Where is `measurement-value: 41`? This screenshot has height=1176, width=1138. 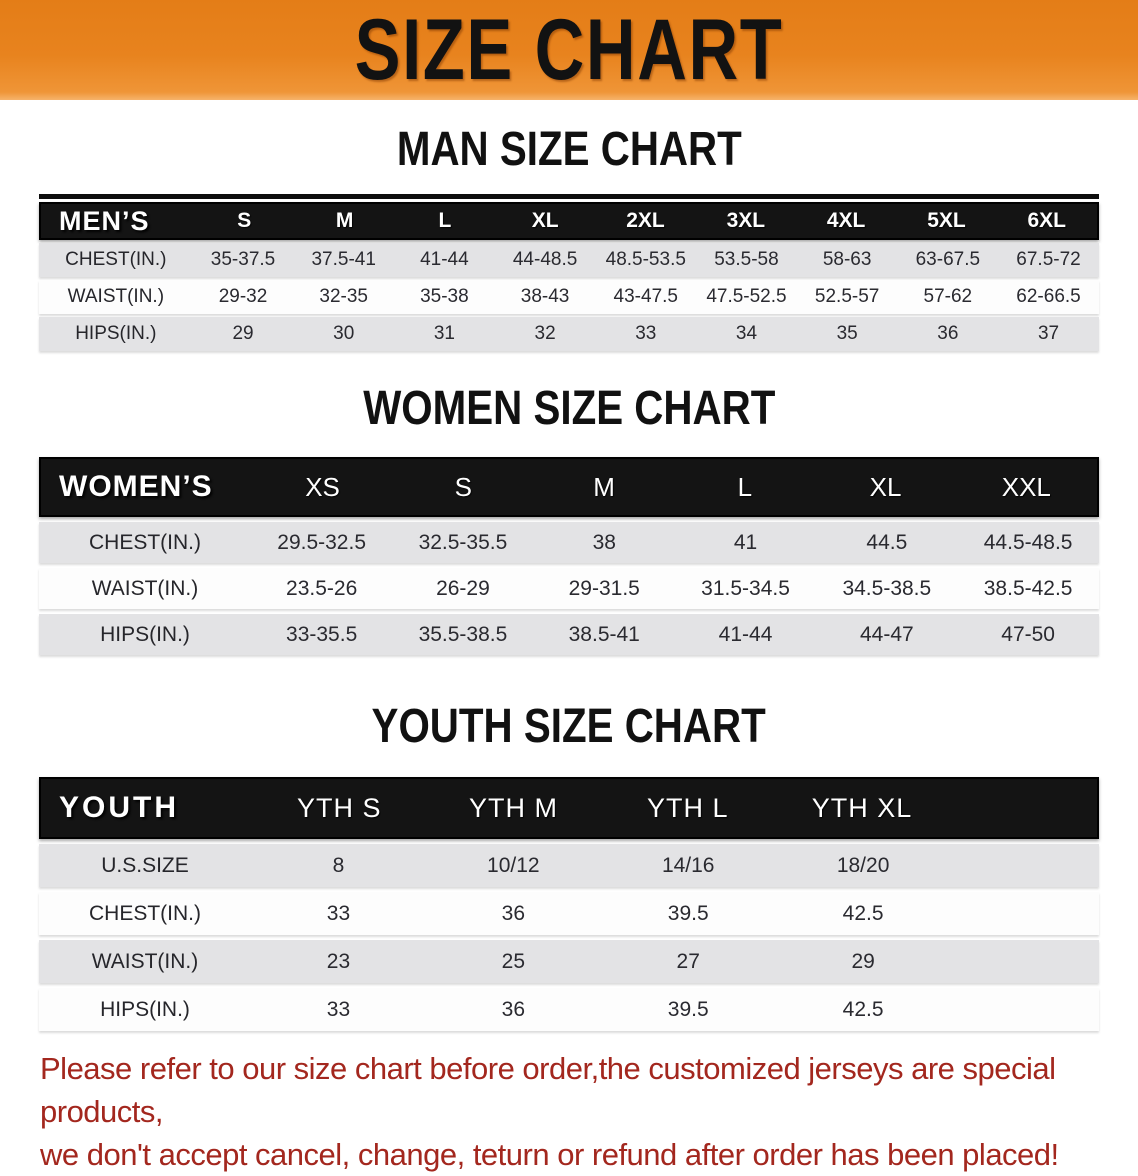
measurement-value: 41 is located at coordinates (745, 542).